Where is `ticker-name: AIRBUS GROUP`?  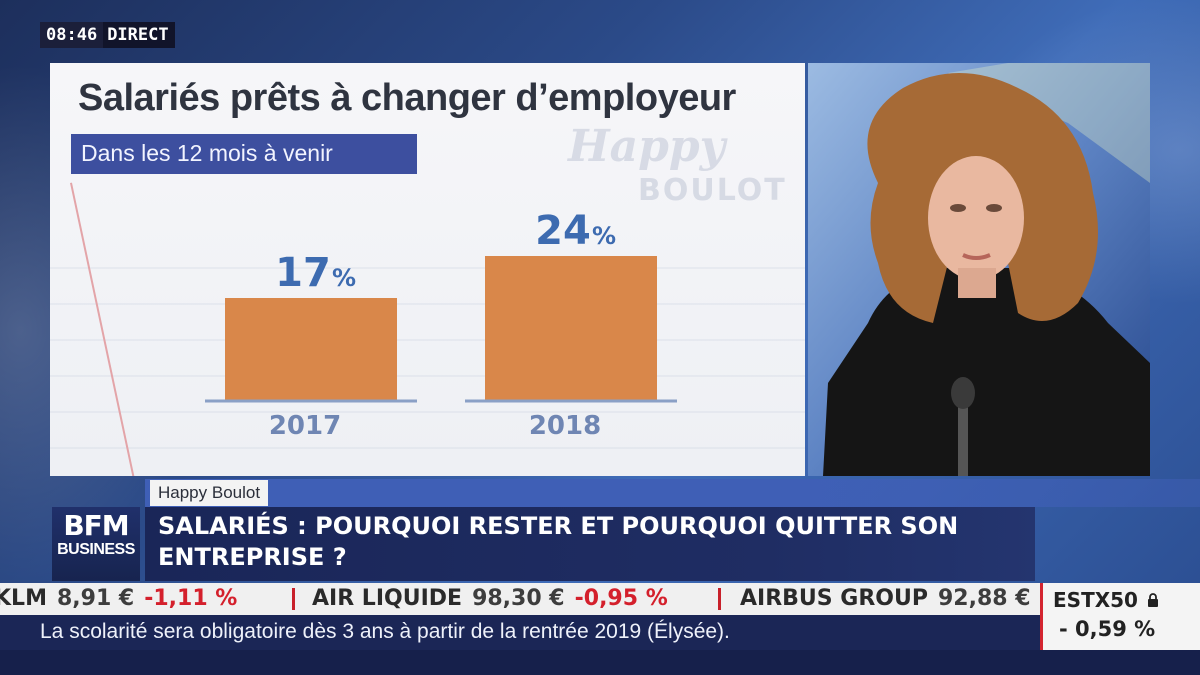 ticker-name: AIRBUS GROUP is located at coordinates (834, 598).